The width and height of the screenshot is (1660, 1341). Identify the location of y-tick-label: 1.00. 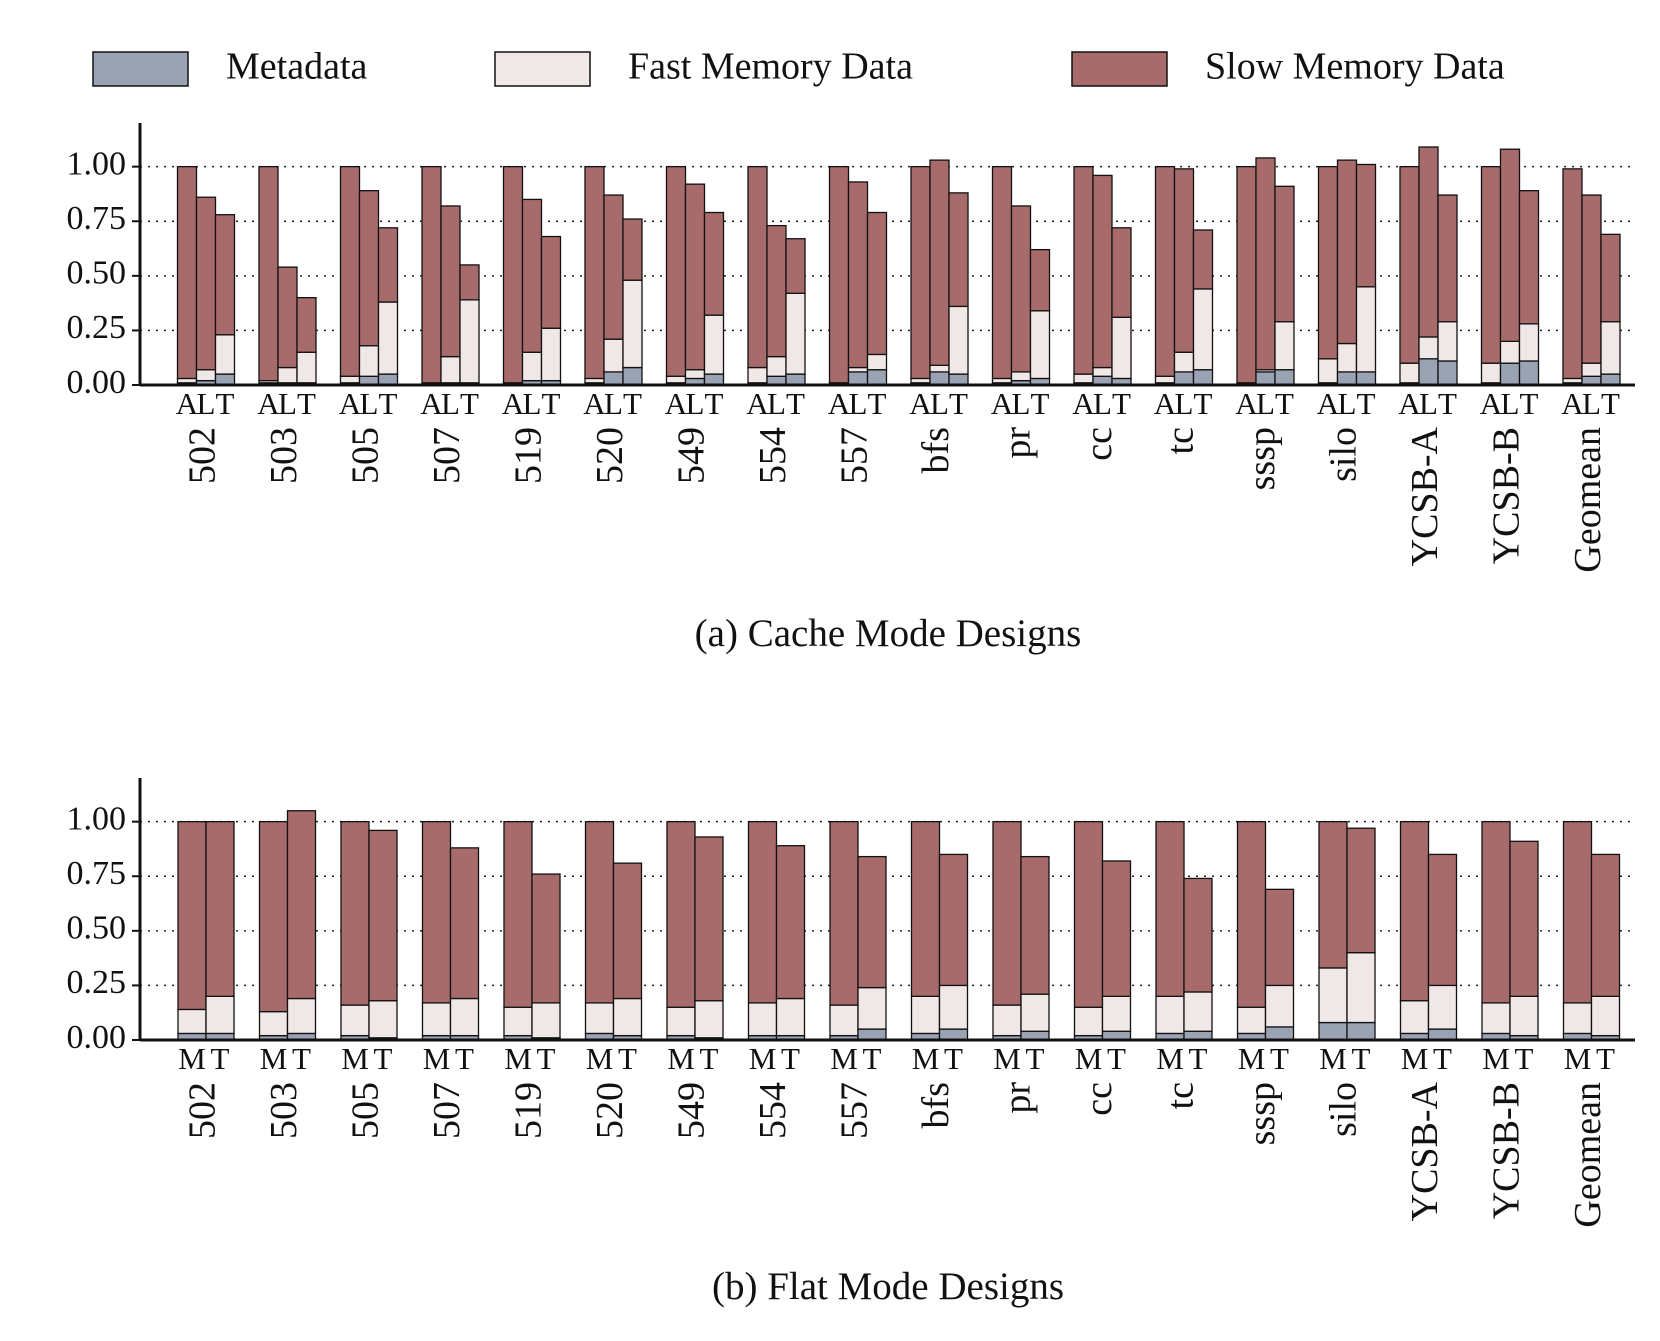
(97, 818).